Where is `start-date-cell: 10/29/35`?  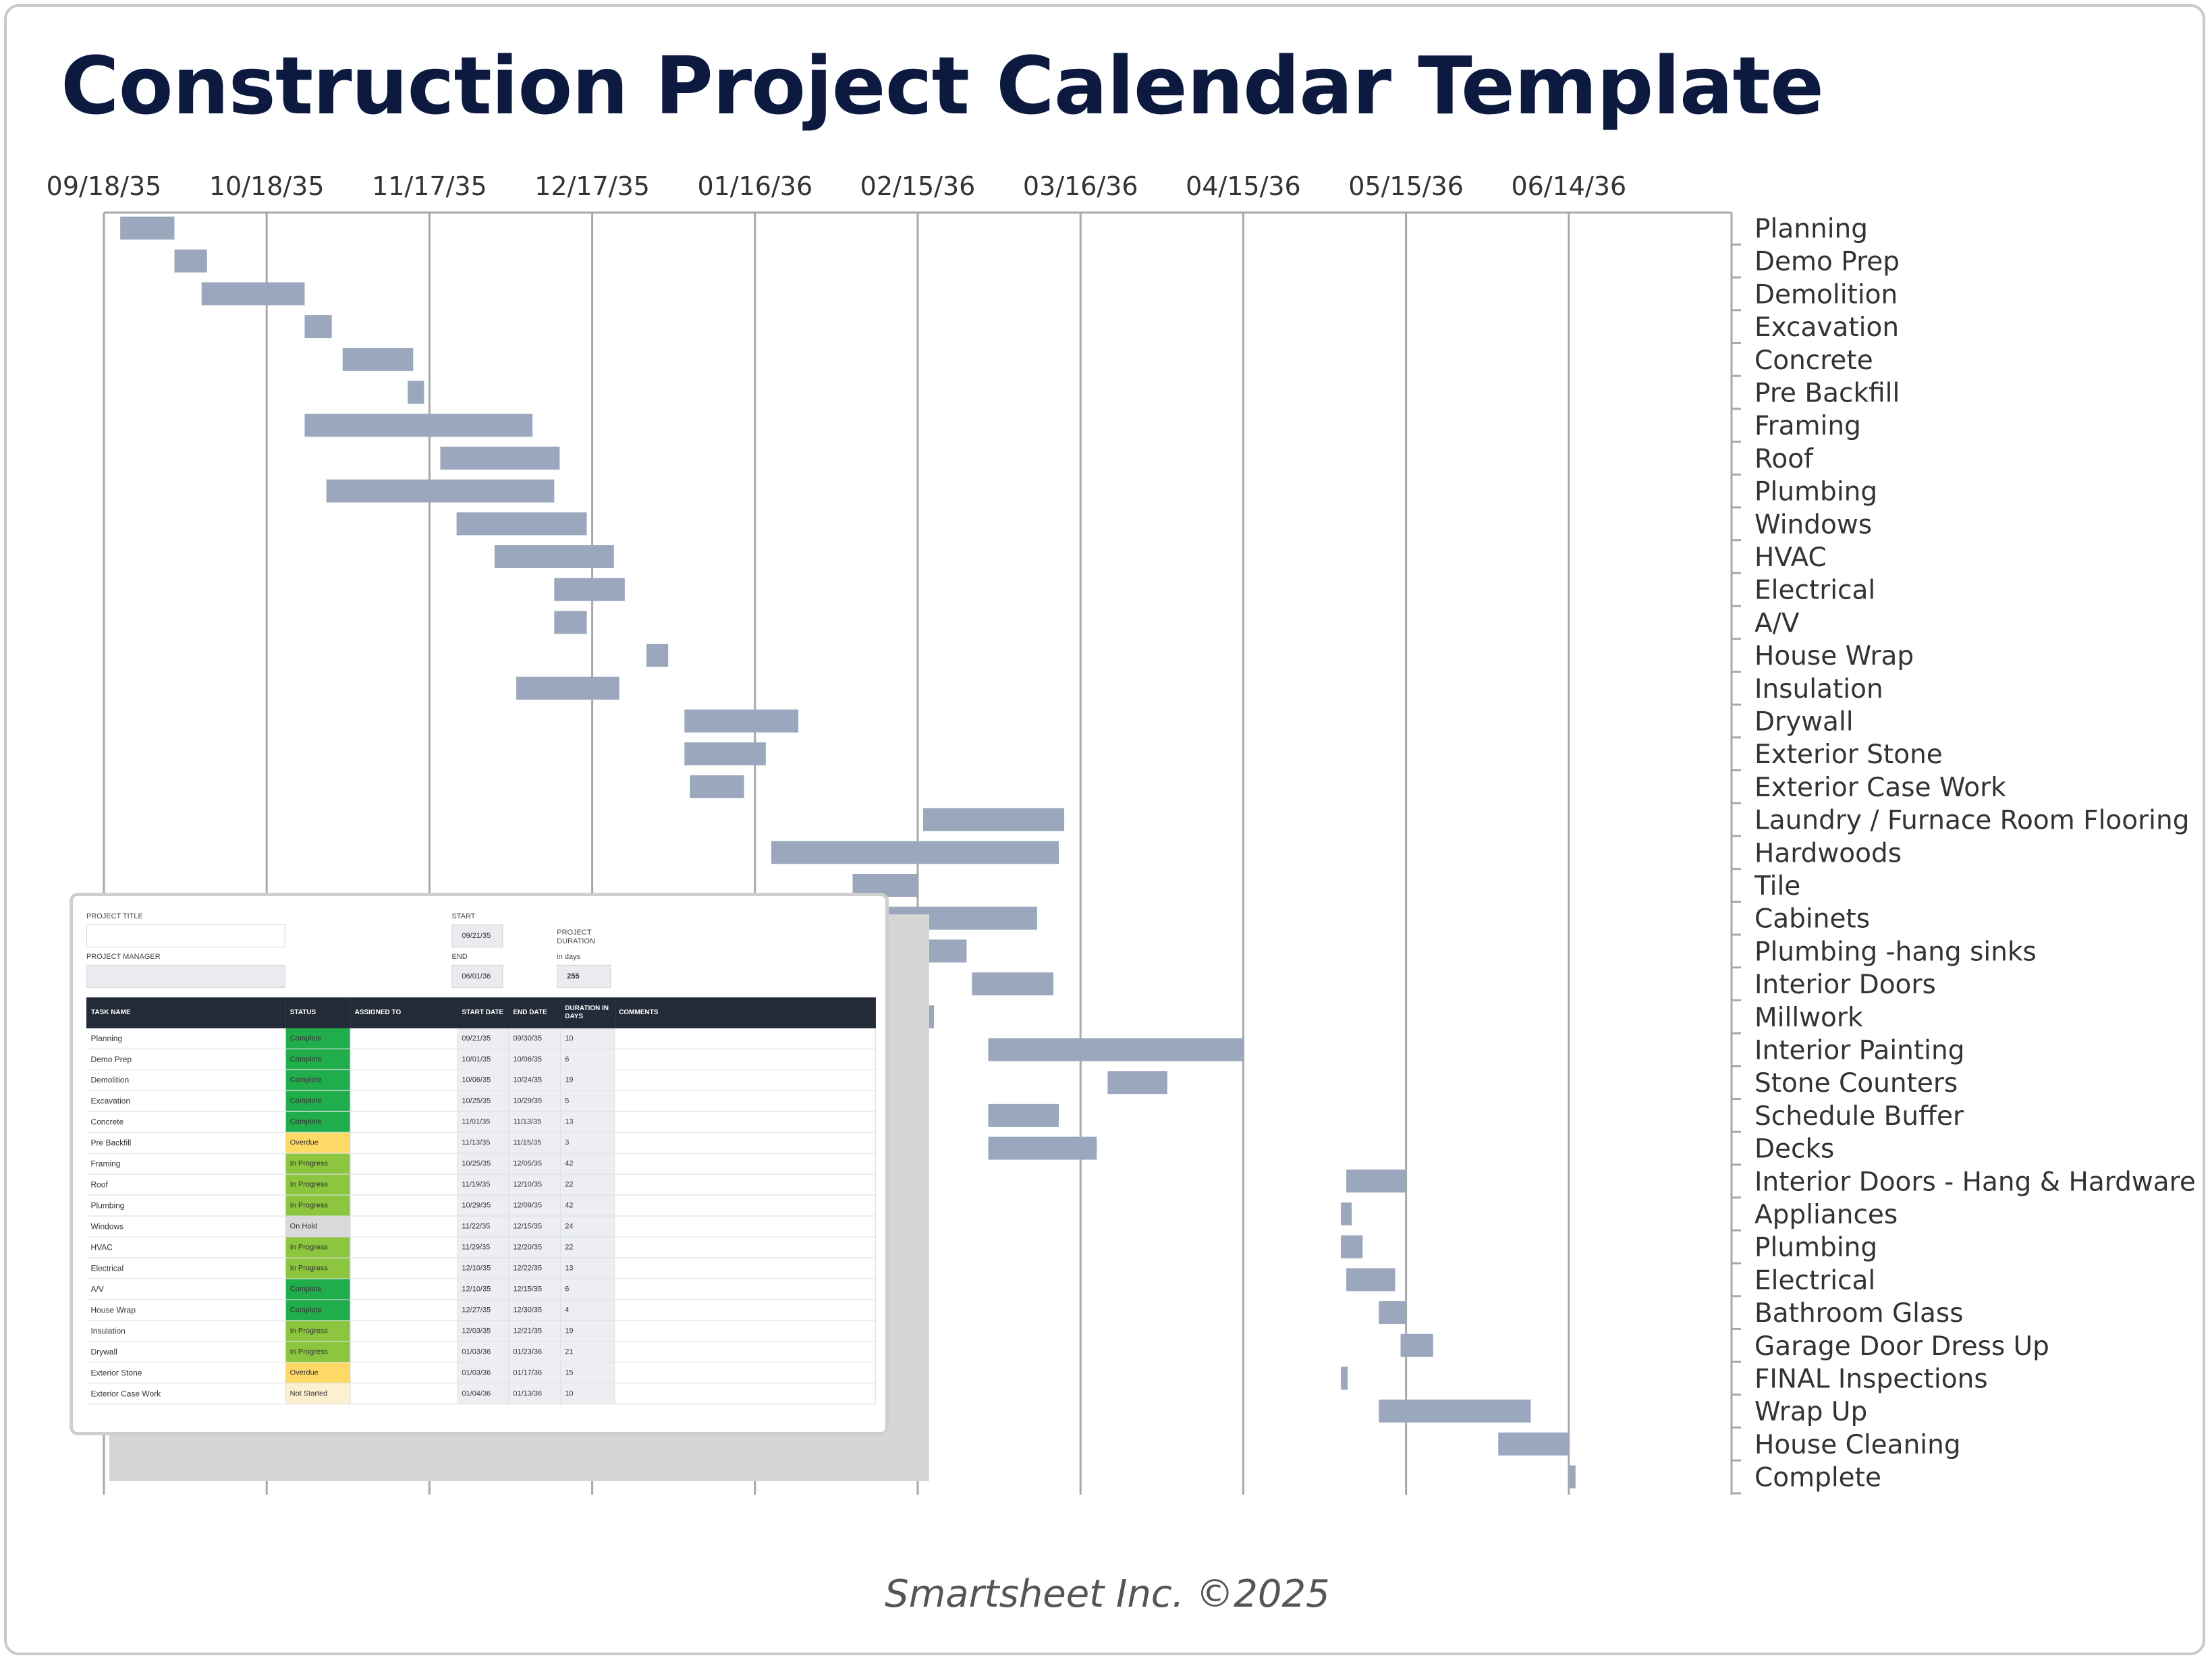
start-date-cell: 10/29/35 is located at coordinates (483, 1206).